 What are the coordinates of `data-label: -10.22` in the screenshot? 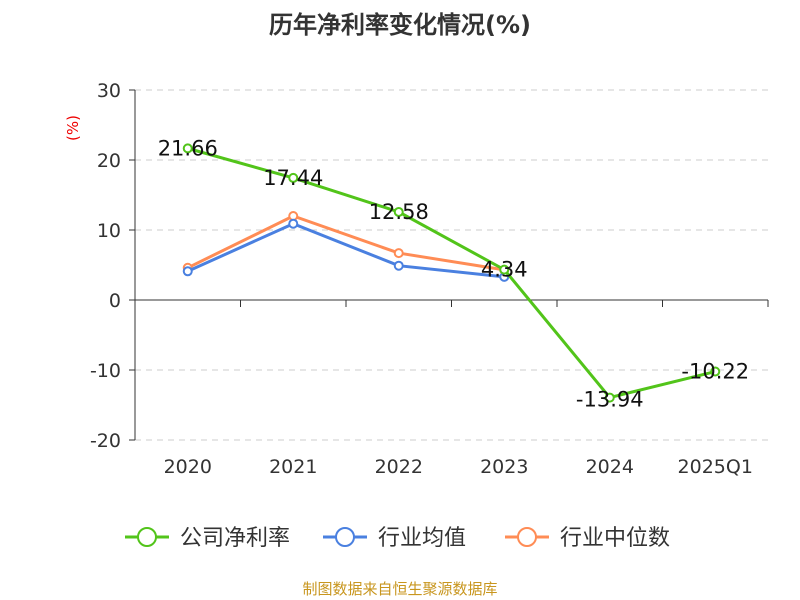 It's located at (715, 372).